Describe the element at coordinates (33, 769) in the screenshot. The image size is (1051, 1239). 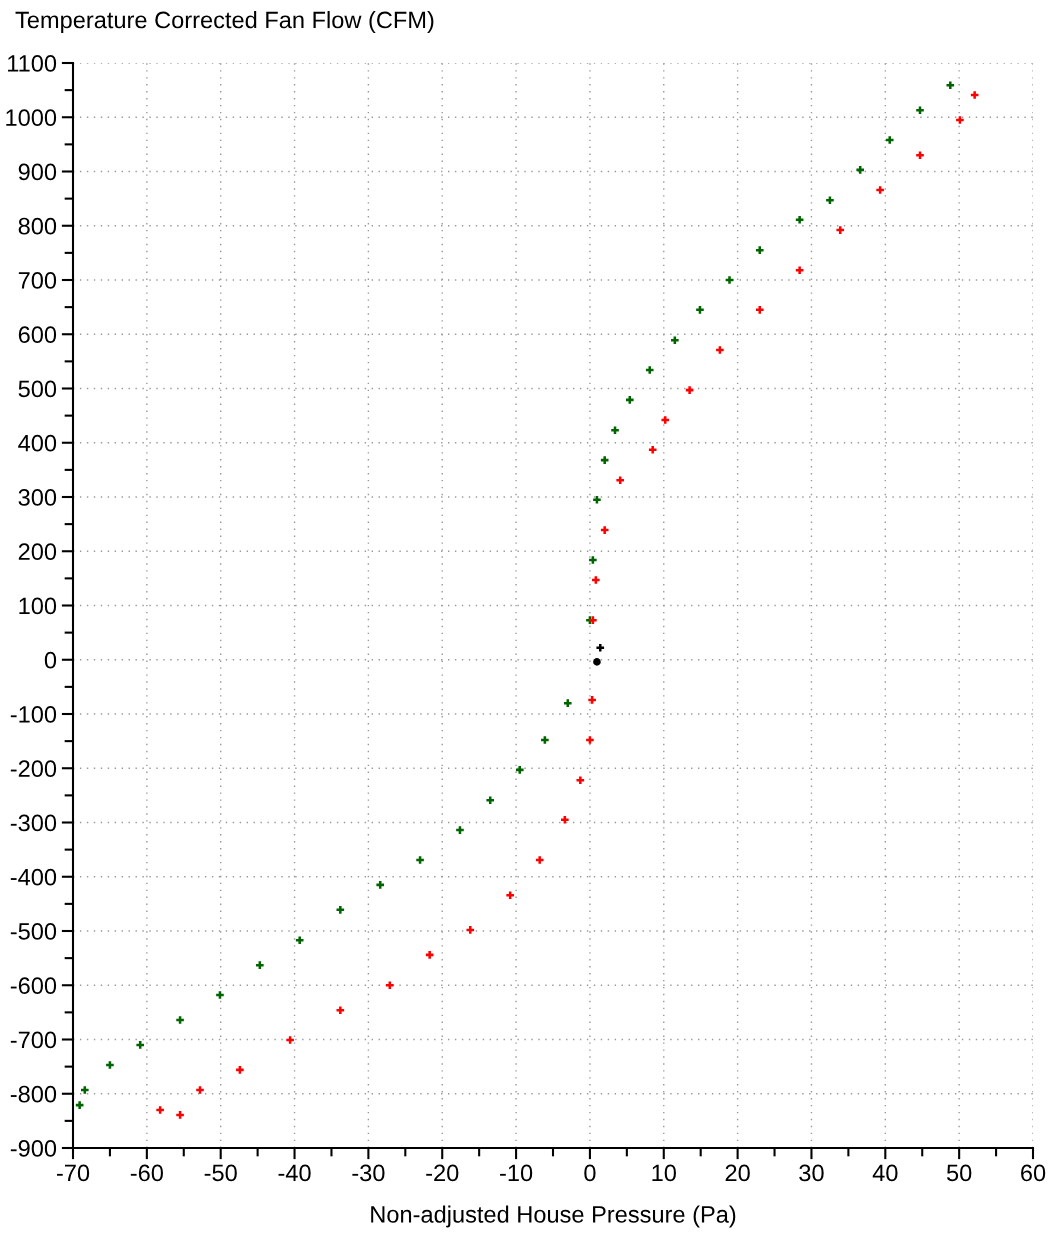
I see `y-tick-label: -200` at that location.